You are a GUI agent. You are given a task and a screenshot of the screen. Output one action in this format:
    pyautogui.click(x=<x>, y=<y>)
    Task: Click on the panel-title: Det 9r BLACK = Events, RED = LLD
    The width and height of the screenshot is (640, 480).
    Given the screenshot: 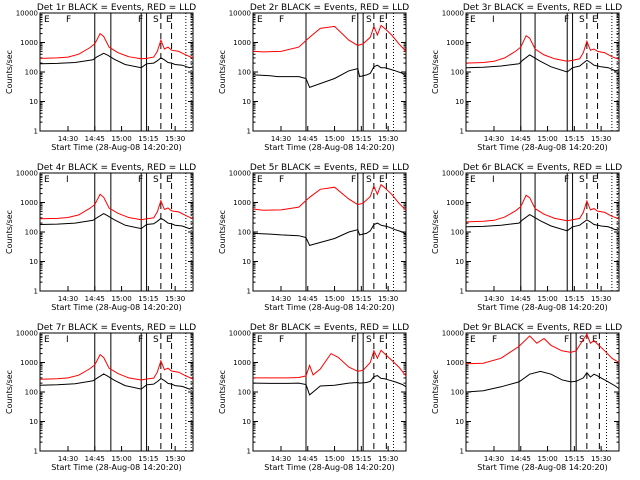 What is the action you would take?
    pyautogui.click(x=542, y=328)
    